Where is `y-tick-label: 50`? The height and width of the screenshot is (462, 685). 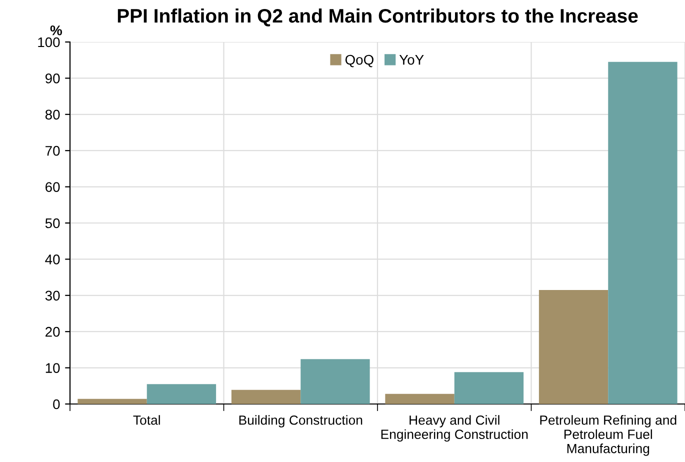
y-tick-label: 50 is located at coordinates (52, 223).